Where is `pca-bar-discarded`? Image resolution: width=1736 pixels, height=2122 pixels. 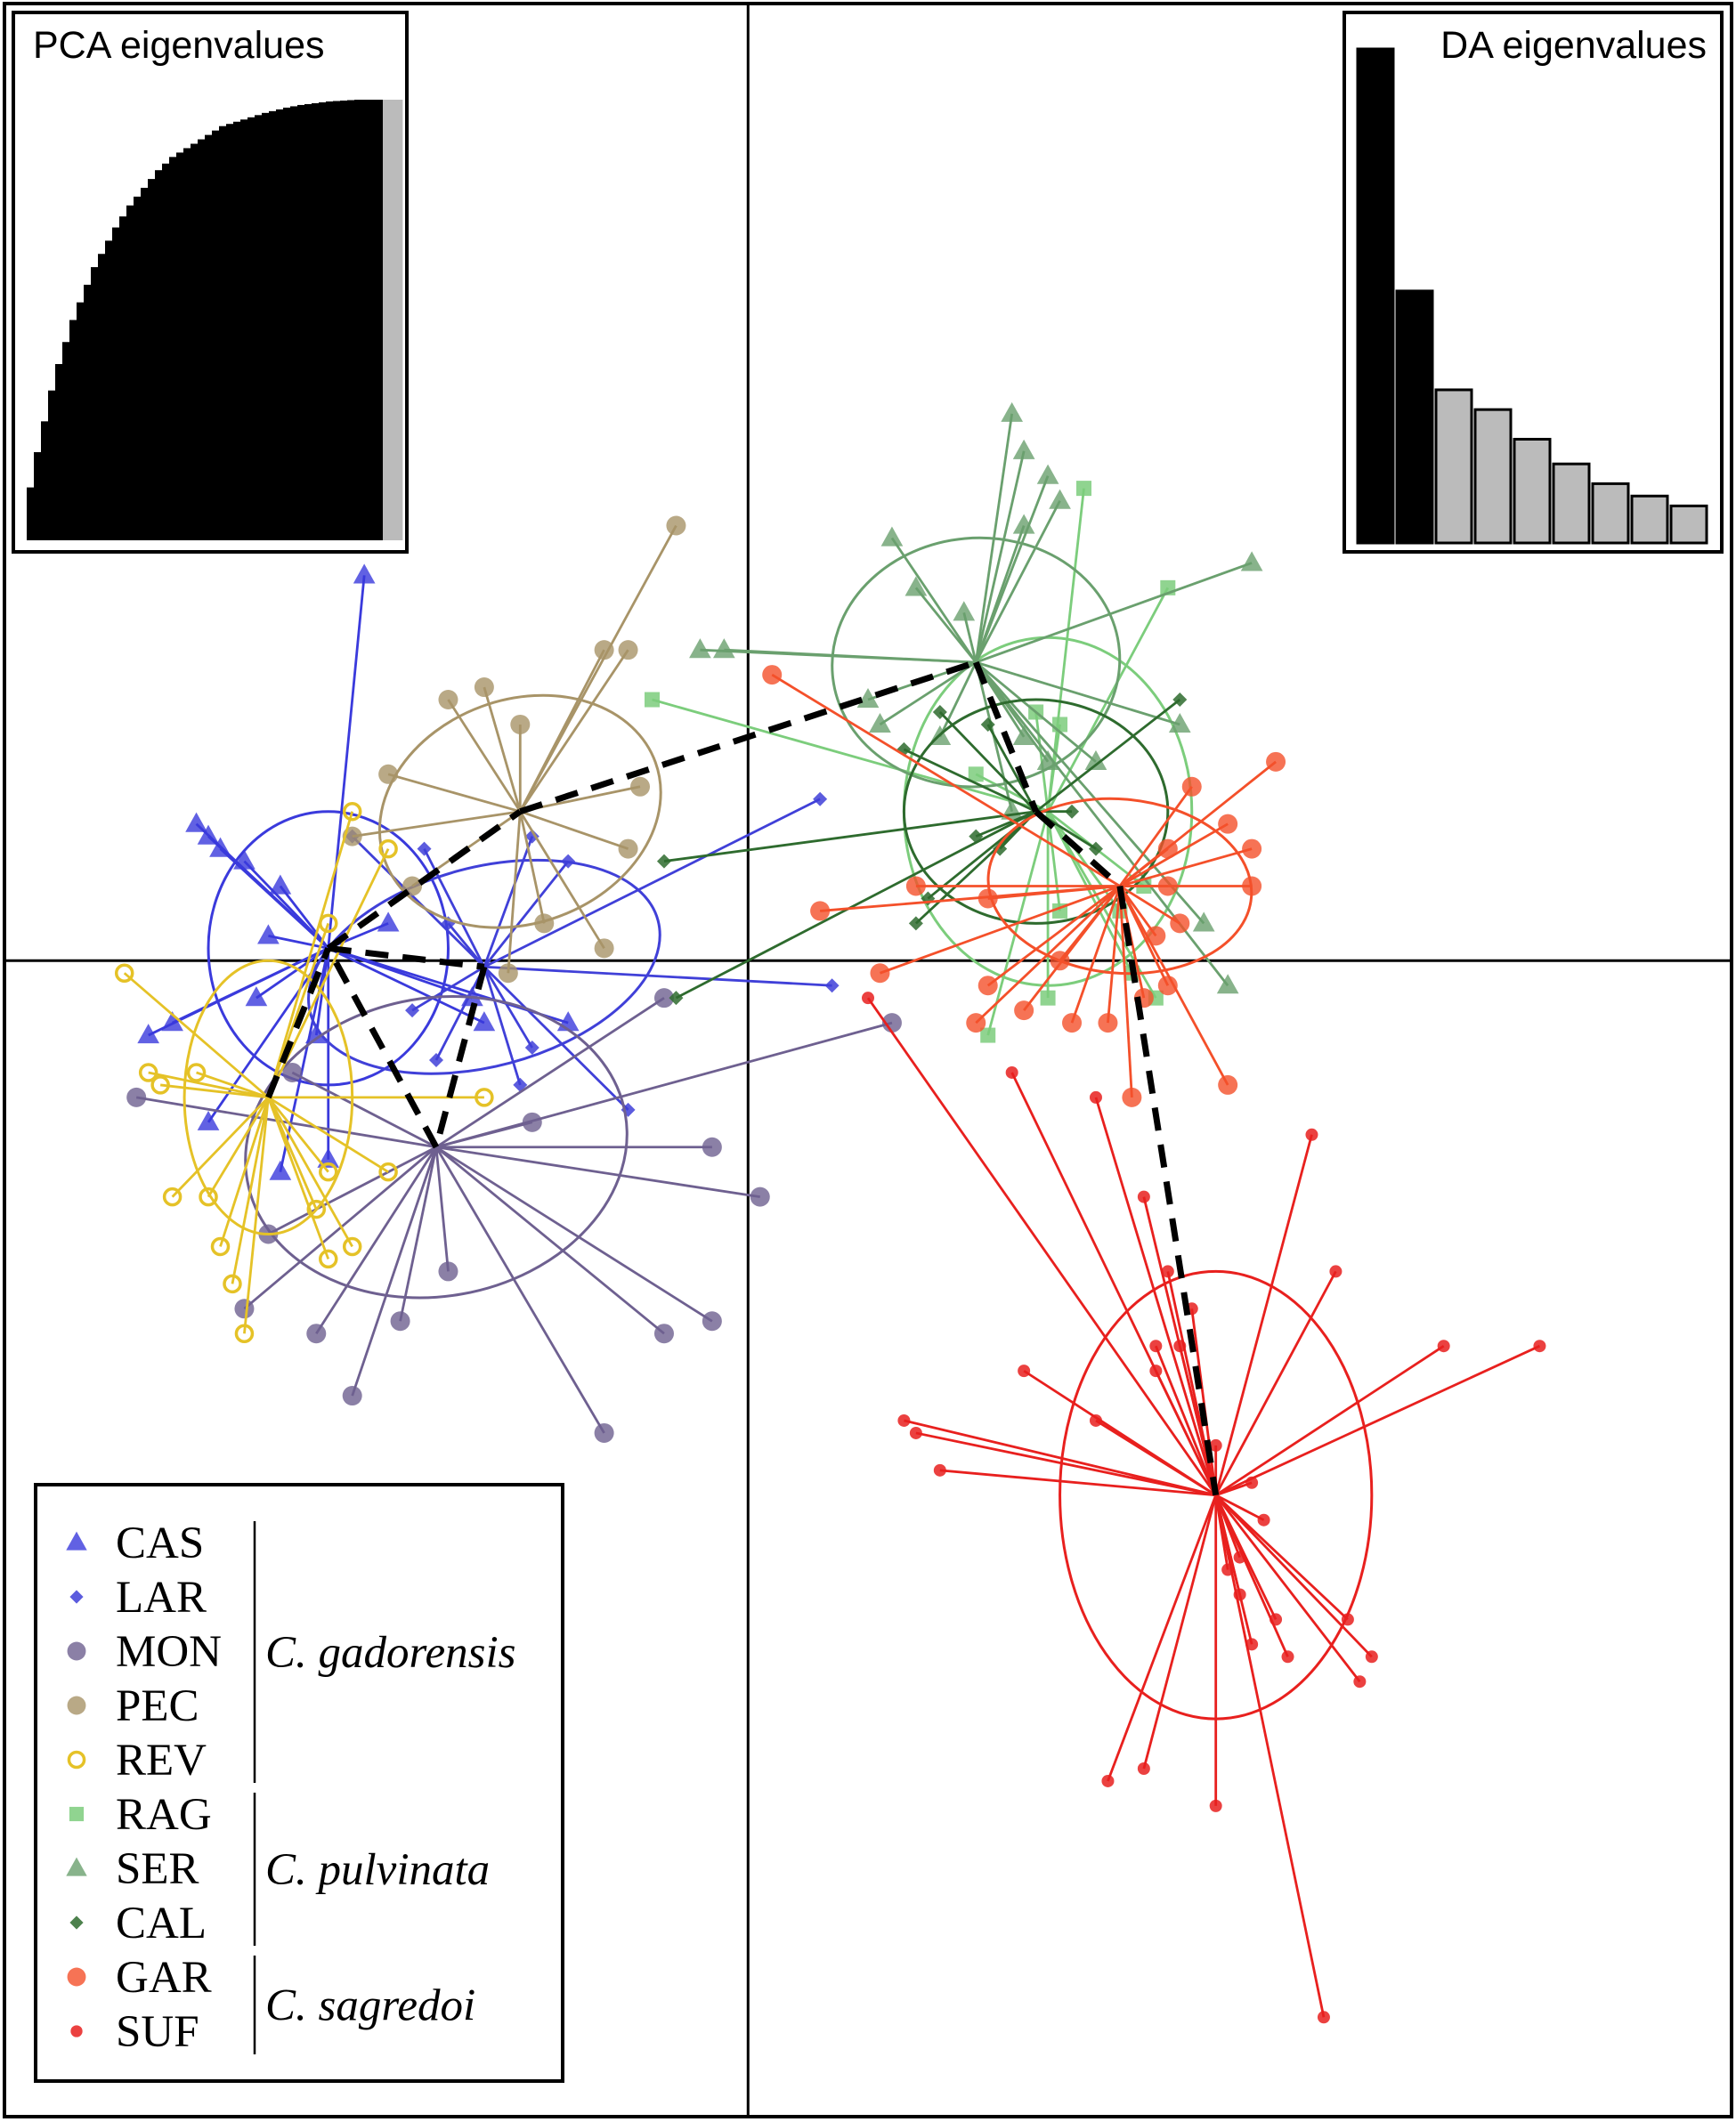
pca-bar-discarded is located at coordinates (393, 320).